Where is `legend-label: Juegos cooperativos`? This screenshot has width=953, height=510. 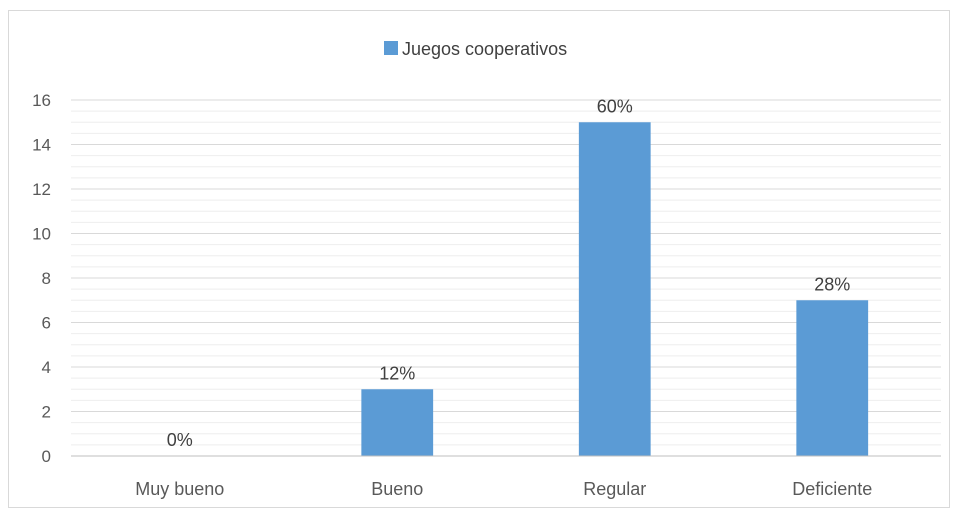 legend-label: Juegos cooperativos is located at coordinates (484, 49).